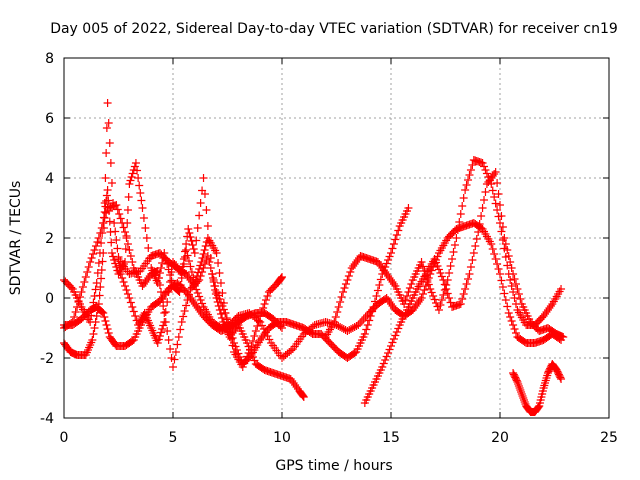  What do you see at coordinates (49, 119) in the screenshot?
I see `y-tick-label: 6` at bounding box center [49, 119].